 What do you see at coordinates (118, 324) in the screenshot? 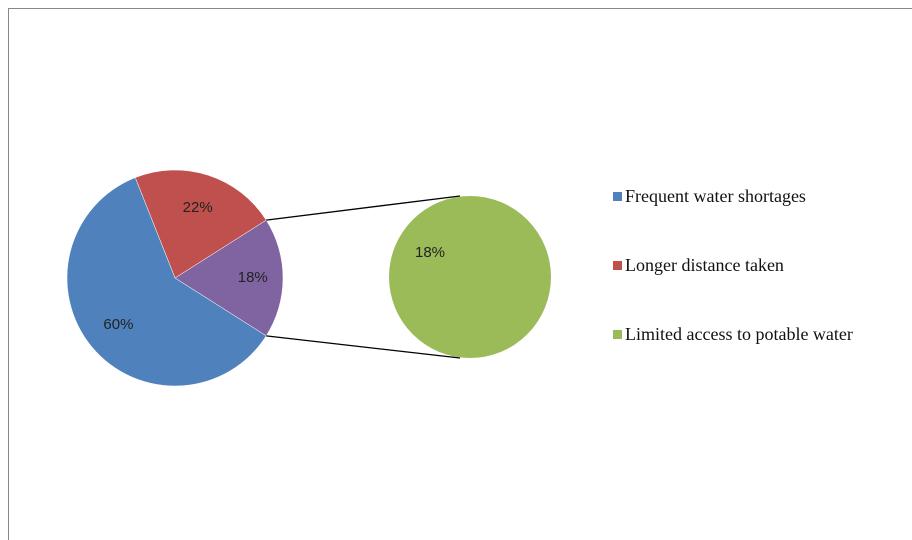
I see `data-label: 60%` at bounding box center [118, 324].